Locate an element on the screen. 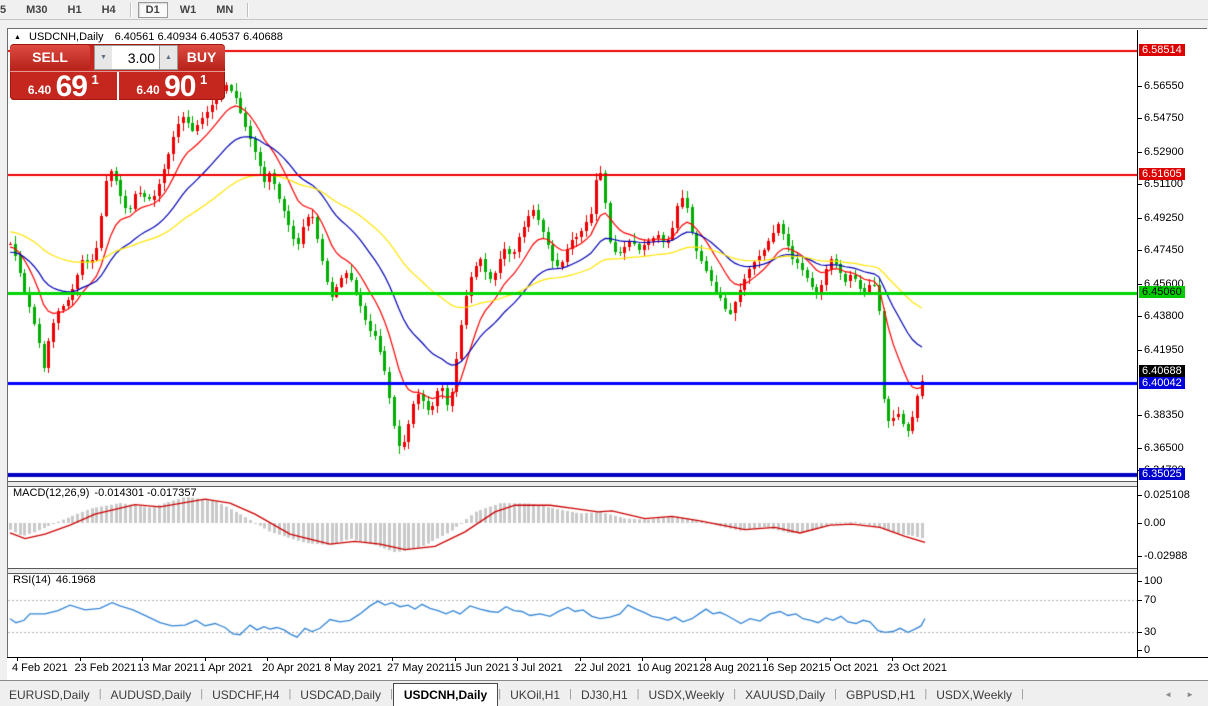 The width and height of the screenshot is (1208, 706). date-label: 1 Apr 2021 is located at coordinates (226, 668).